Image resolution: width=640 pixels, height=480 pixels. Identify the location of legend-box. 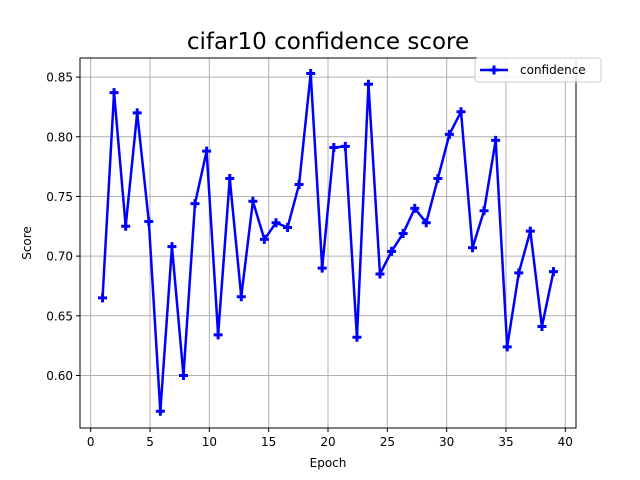
(538, 70).